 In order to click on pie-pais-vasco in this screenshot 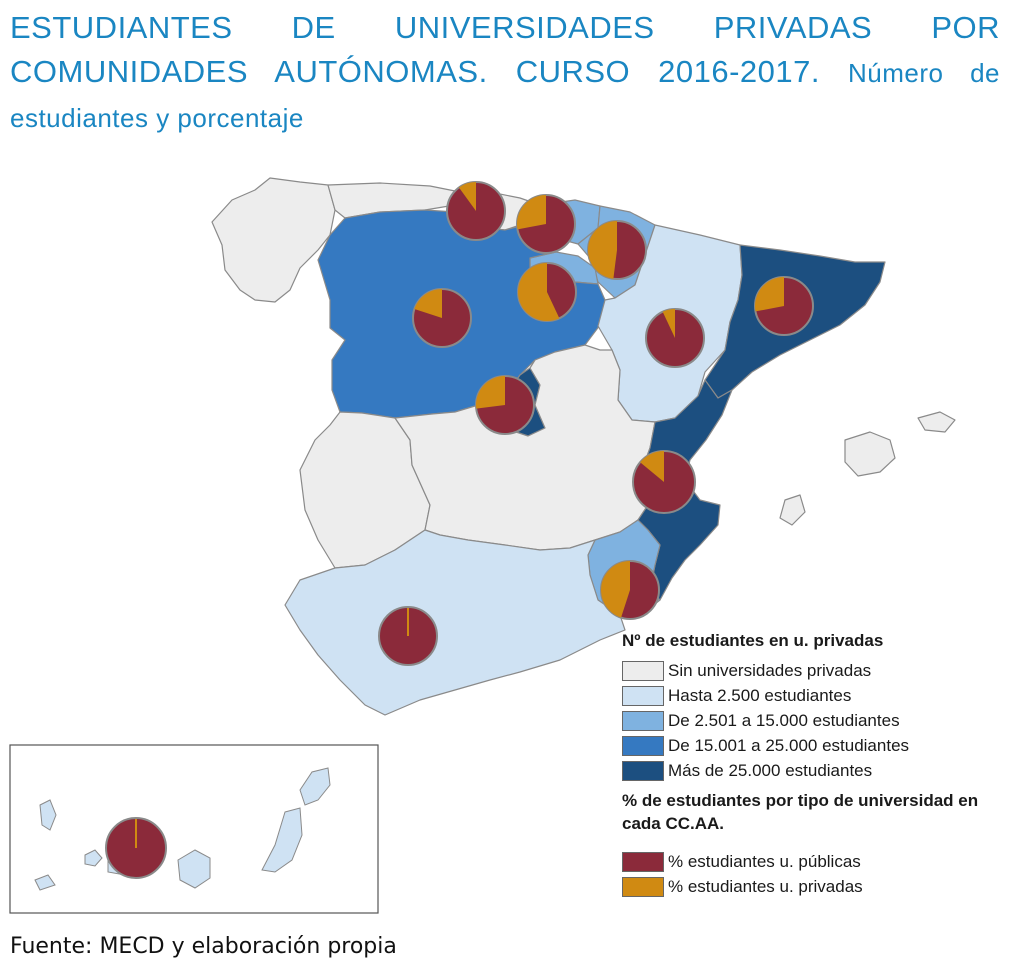, I will do `click(617, 250)`.